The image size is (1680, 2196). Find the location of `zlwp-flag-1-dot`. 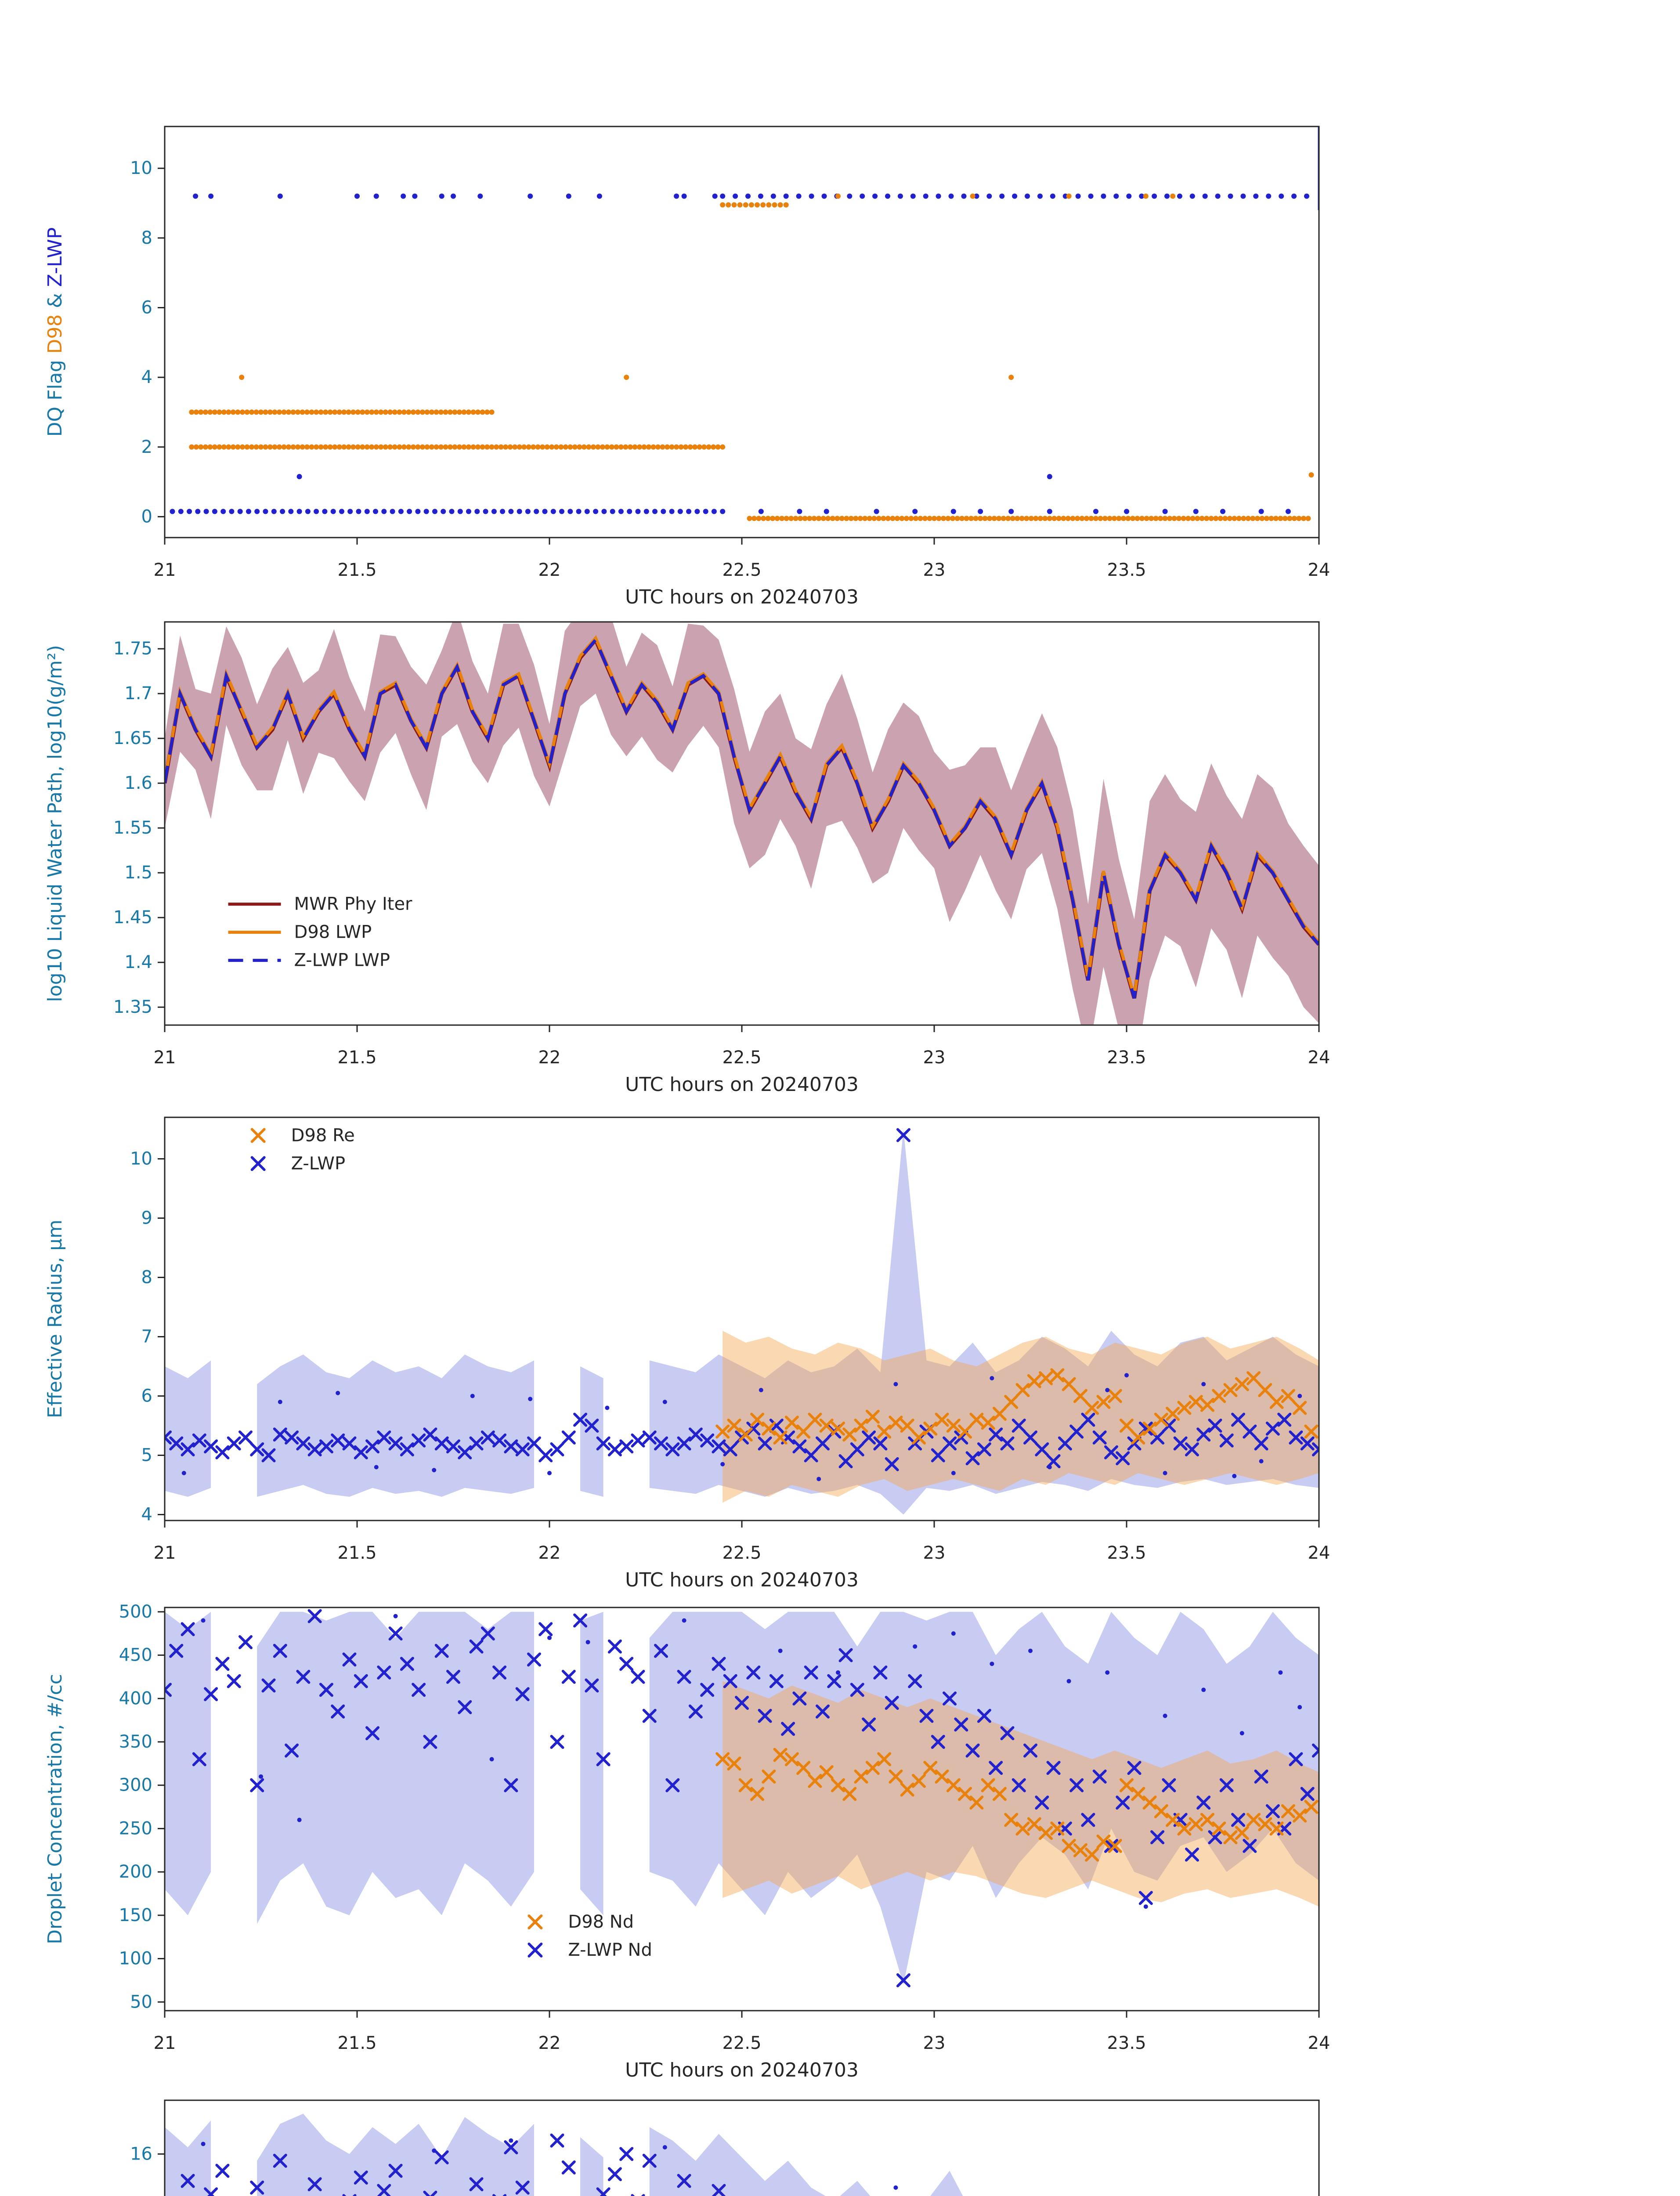

zlwp-flag-1-dot is located at coordinates (299, 477).